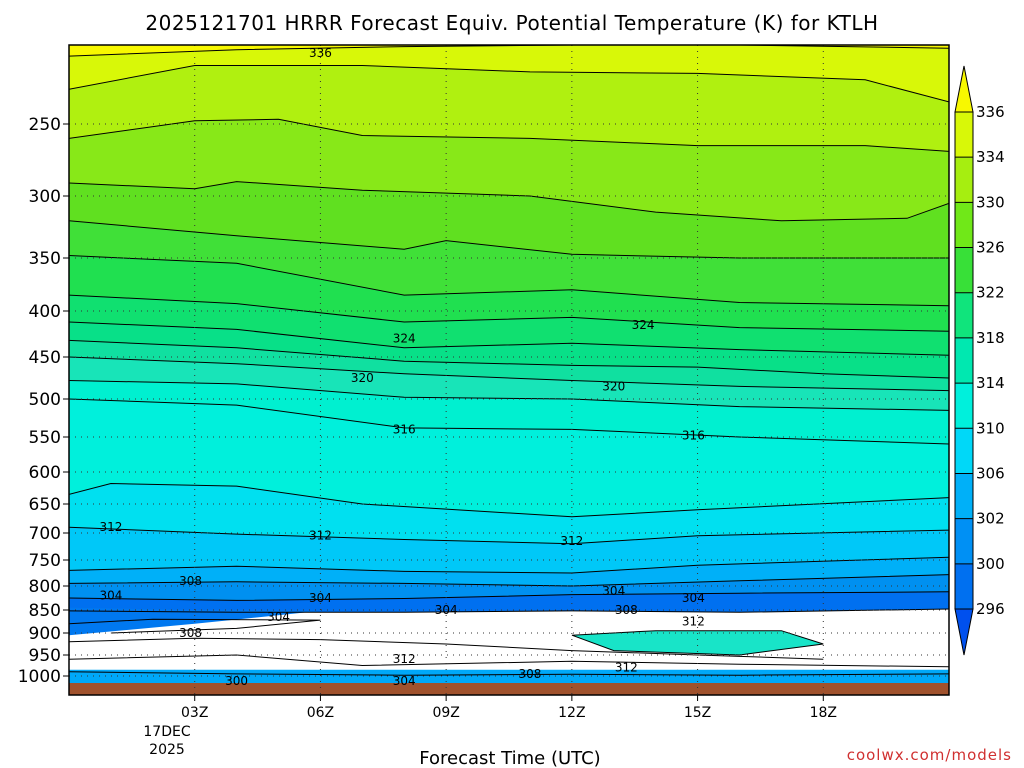 Image resolution: width=1024 pixels, height=768 pixels. I want to click on y-tick-label: 400, so click(45, 312).